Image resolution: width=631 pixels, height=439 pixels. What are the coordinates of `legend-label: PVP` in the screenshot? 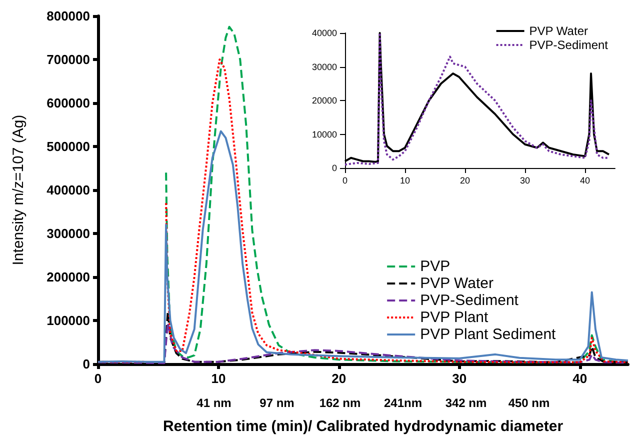 It's located at (435, 266).